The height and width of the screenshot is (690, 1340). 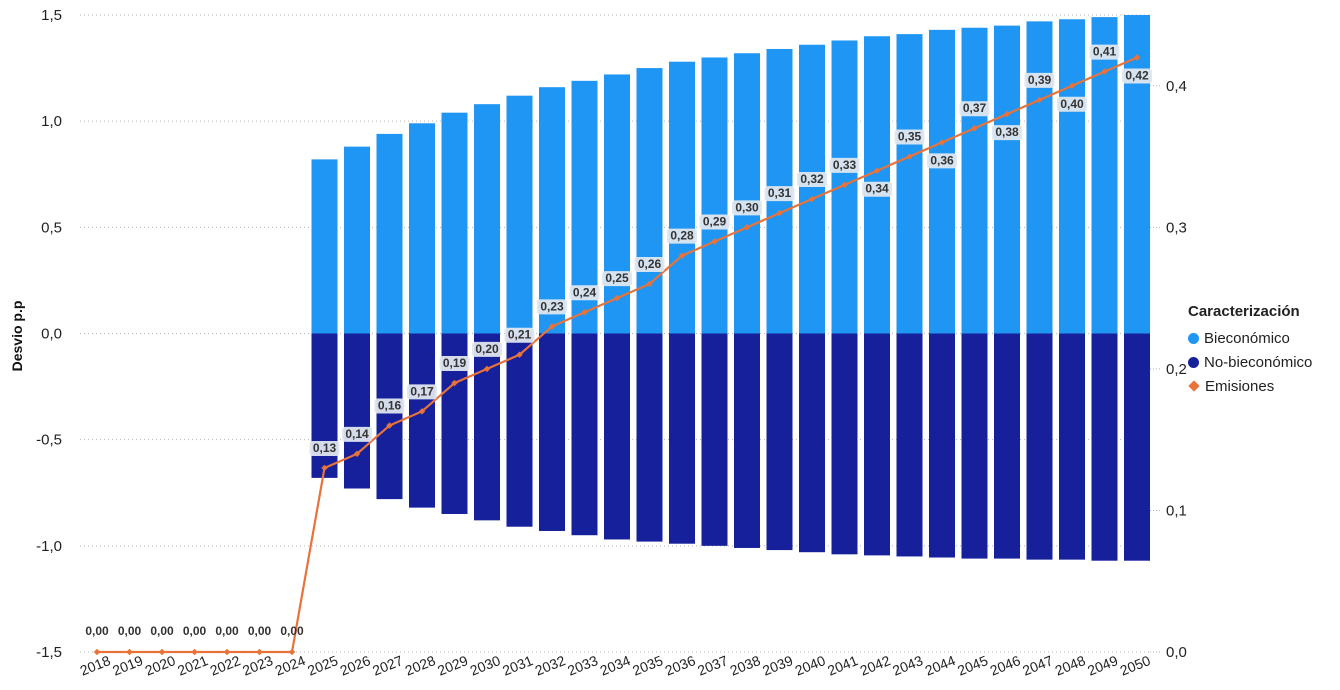 What do you see at coordinates (907, 665) in the screenshot?
I see `x-tick-label: 2043` at bounding box center [907, 665].